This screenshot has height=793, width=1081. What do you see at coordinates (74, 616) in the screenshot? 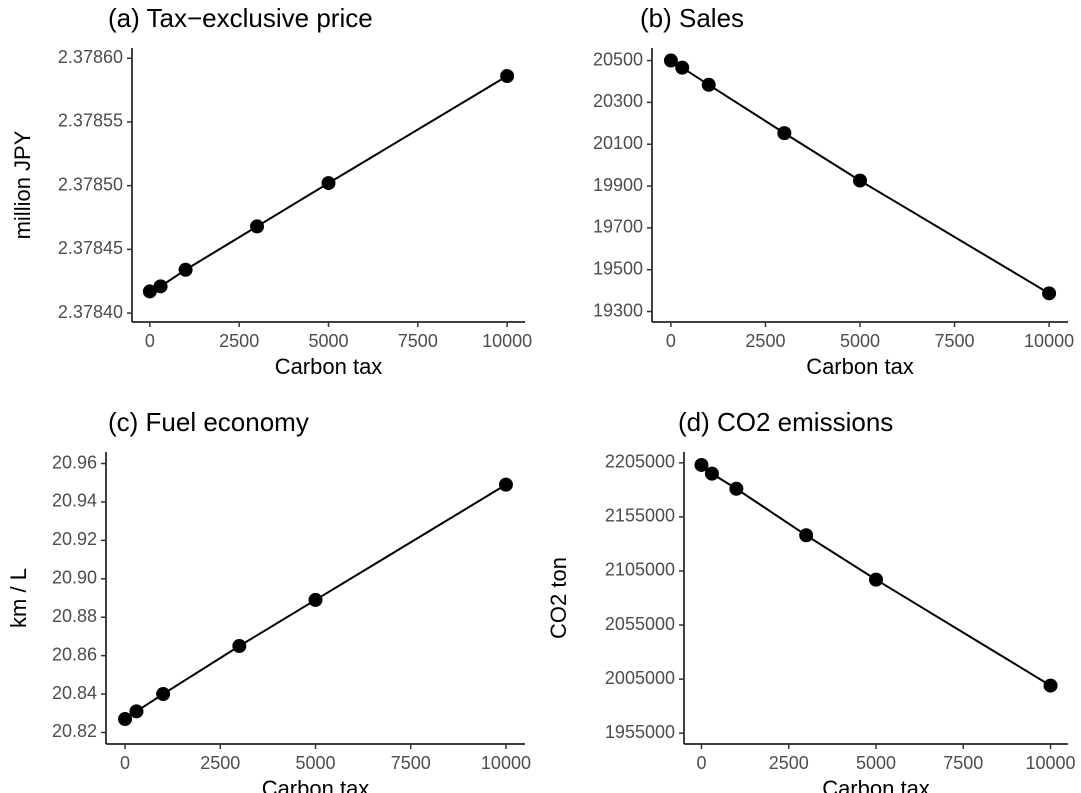
I see `y-tick-label: 20.88` at bounding box center [74, 616].